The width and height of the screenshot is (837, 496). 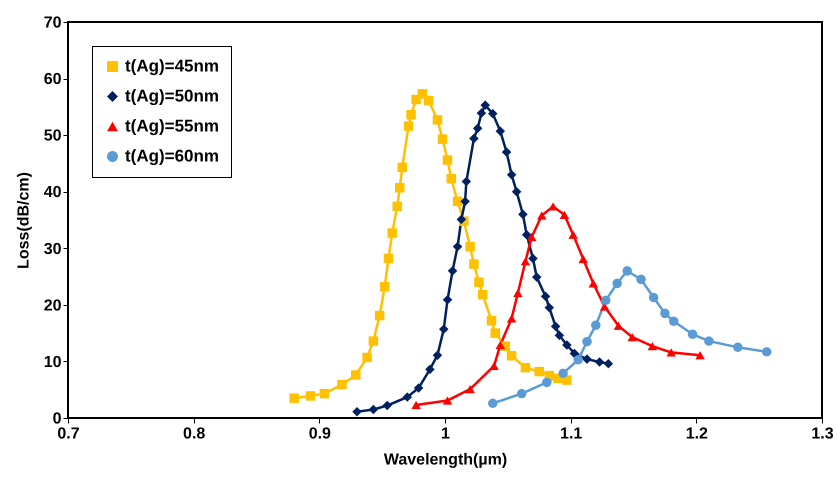 I want to click on legend-label: t(Ag)=55nm, so click(x=172, y=126).